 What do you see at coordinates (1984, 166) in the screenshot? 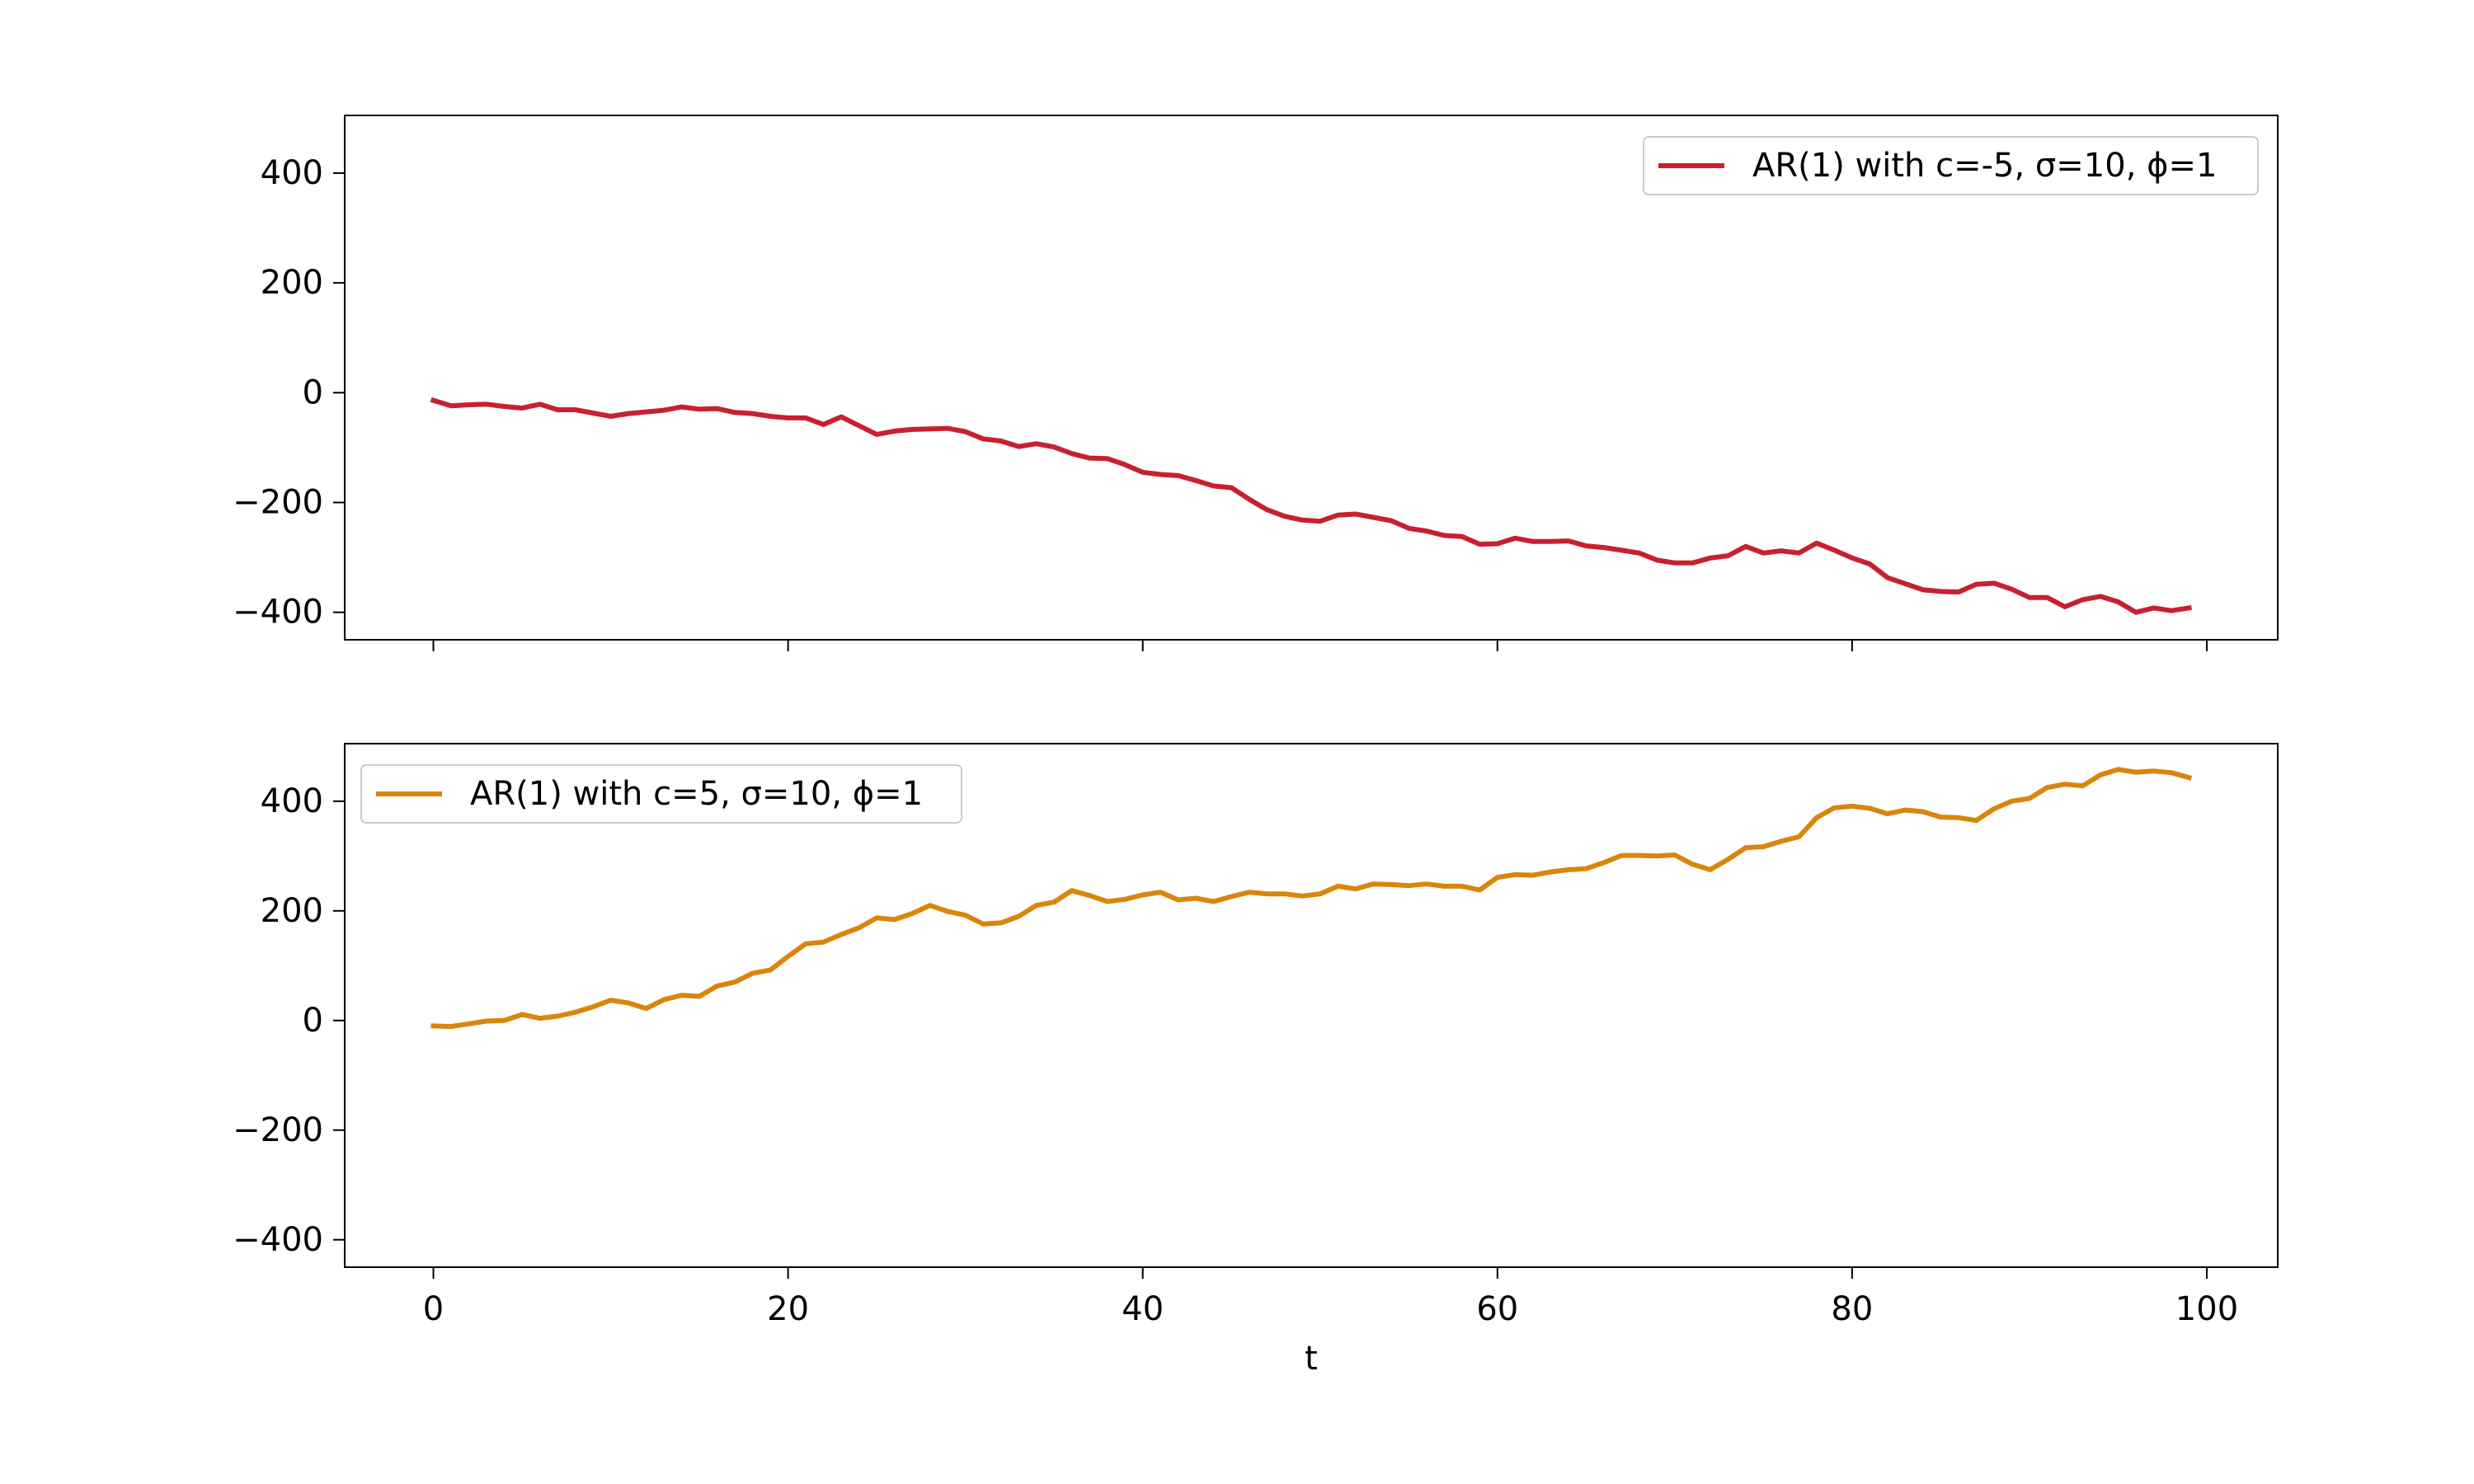
I see `legend-label: AR(1) with c=-5, σ=10, ϕ=1` at bounding box center [1984, 166].